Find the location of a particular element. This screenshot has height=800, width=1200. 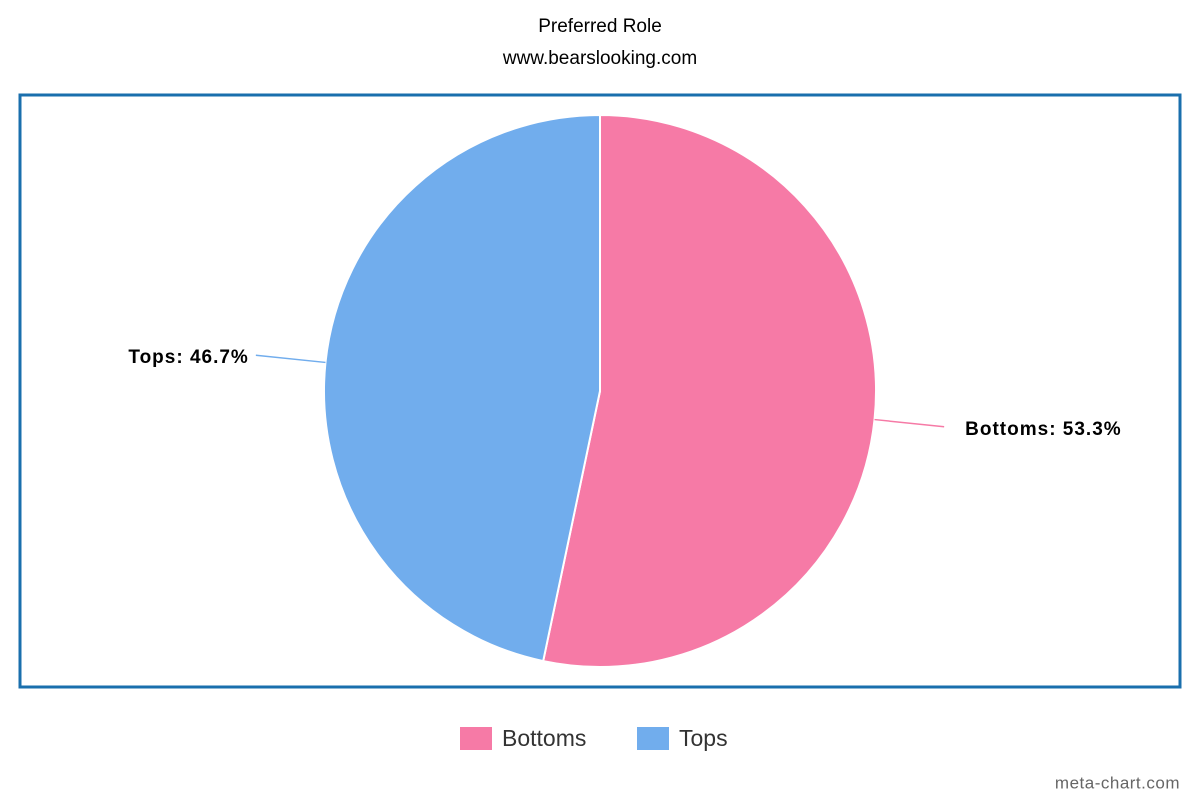

legend-label: Tops is located at coordinates (703, 738).